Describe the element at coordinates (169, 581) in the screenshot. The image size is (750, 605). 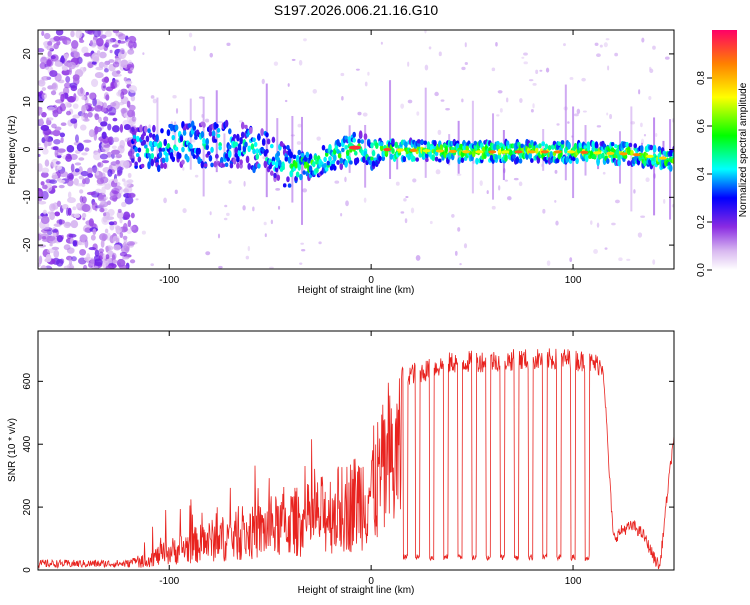
I see `snr-x-tick-label: -100` at that location.